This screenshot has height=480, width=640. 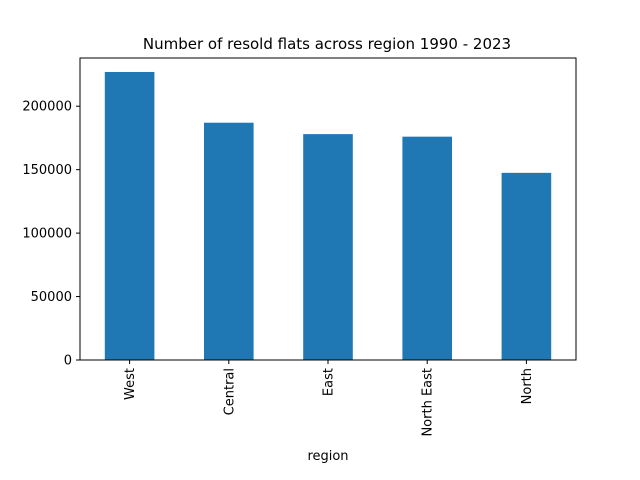 I want to click on x-axis: West Central East North East North, so click(x=329, y=398).